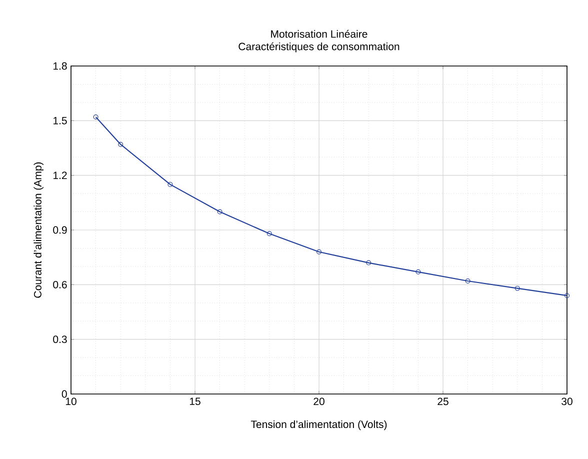  I want to click on y-tick-label: 1.2, so click(60, 175).